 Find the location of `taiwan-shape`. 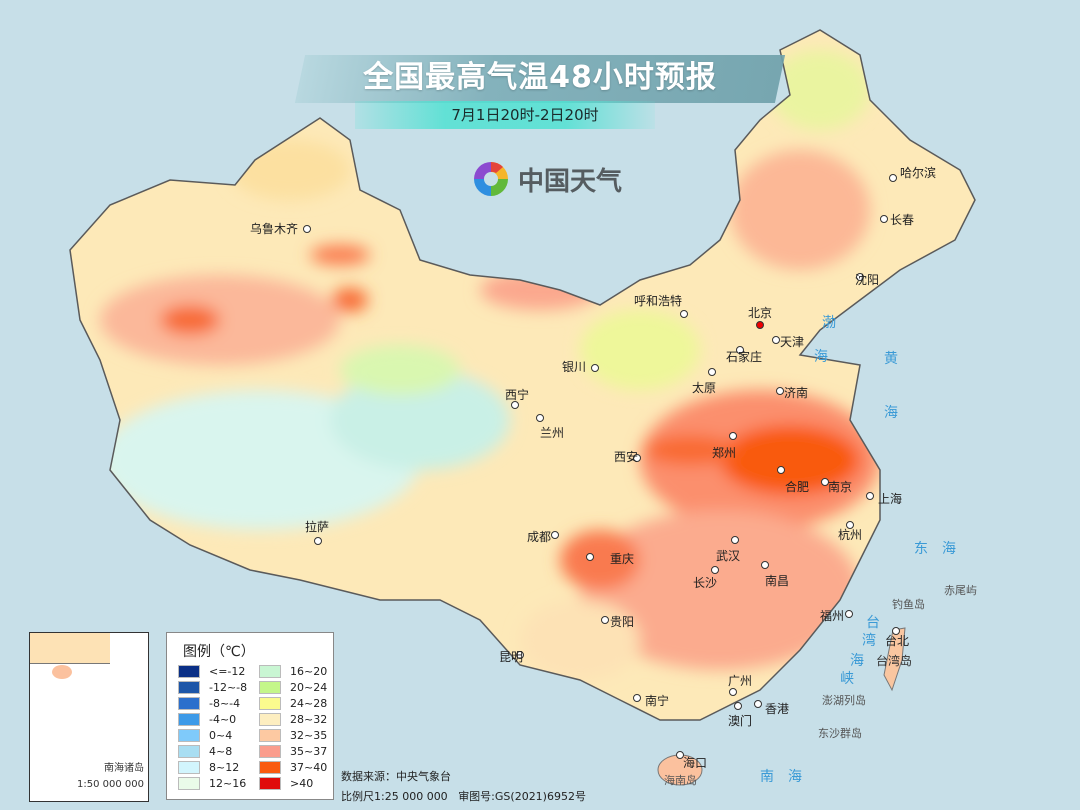

taiwan-shape is located at coordinates (894, 659).